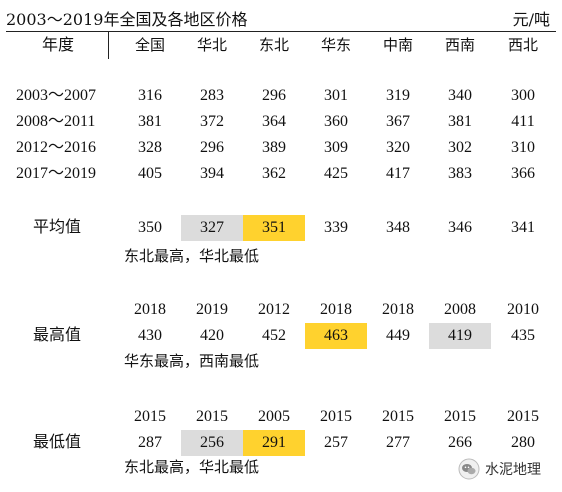 Image resolution: width=562 pixels, height=492 pixels. I want to click on period-label: 2003～2007, so click(56, 95).